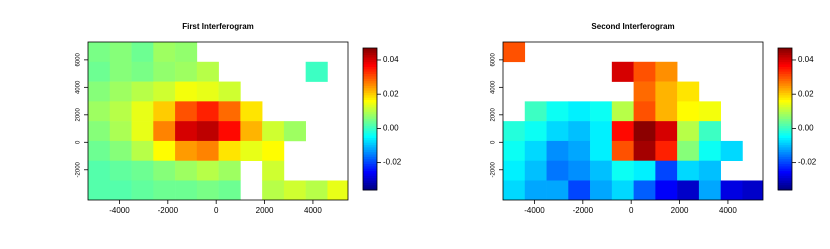  I want to click on y-tick-label: 2000, so click(494, 114).